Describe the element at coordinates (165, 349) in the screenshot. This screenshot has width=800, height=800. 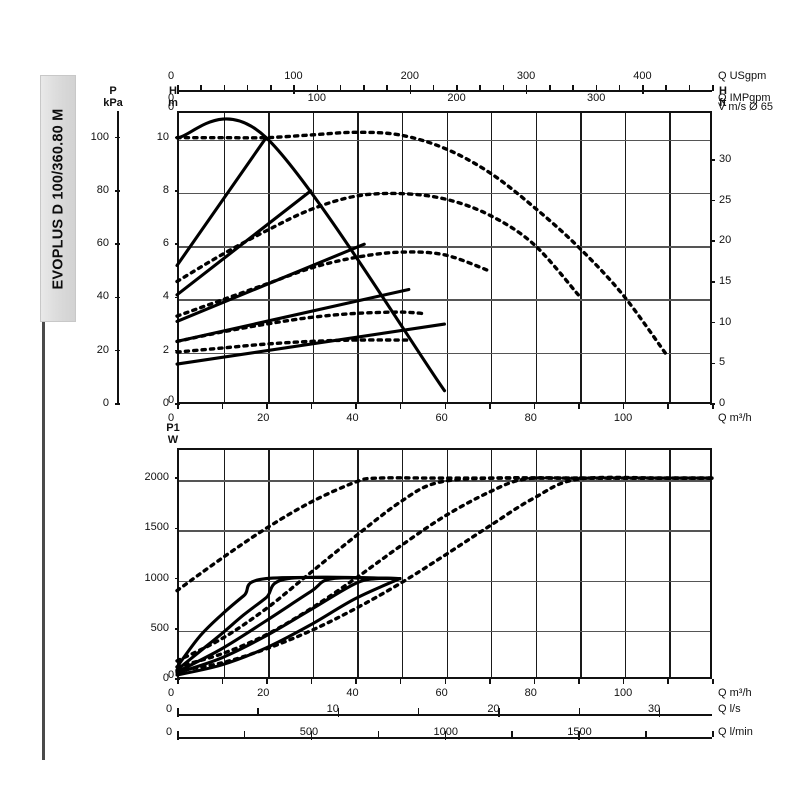
I see `head-chart-h-m-tick-label: 2` at that location.